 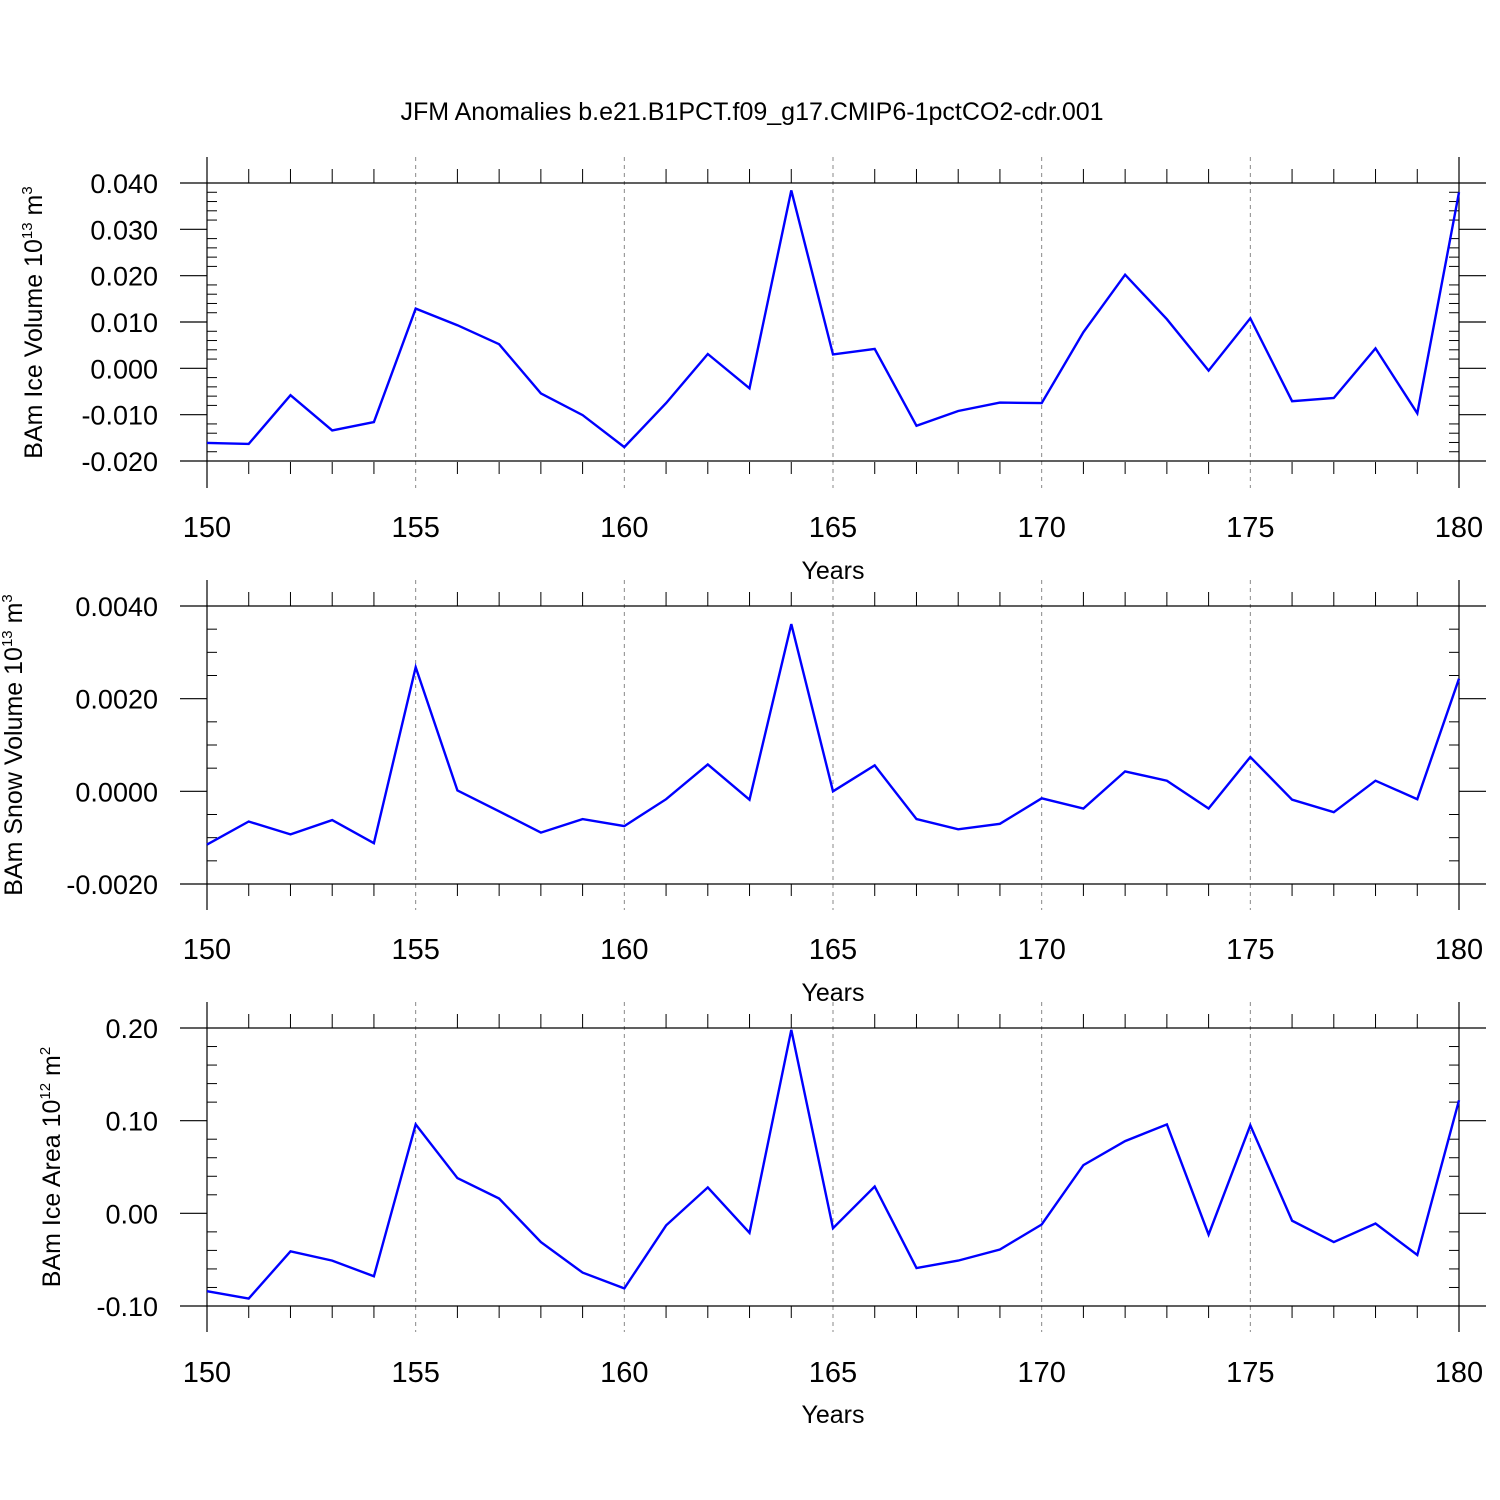 What do you see at coordinates (14, 745) in the screenshot?
I see `y-axis-label: BAm Snow Volume 1013 m3` at bounding box center [14, 745].